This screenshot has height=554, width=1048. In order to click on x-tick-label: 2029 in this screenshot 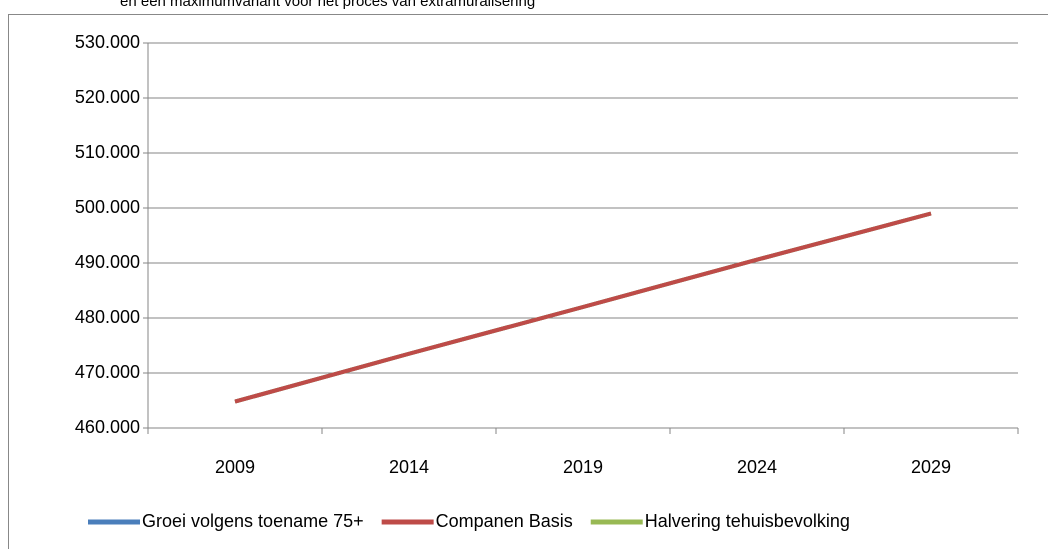, I will do `click(931, 467)`.